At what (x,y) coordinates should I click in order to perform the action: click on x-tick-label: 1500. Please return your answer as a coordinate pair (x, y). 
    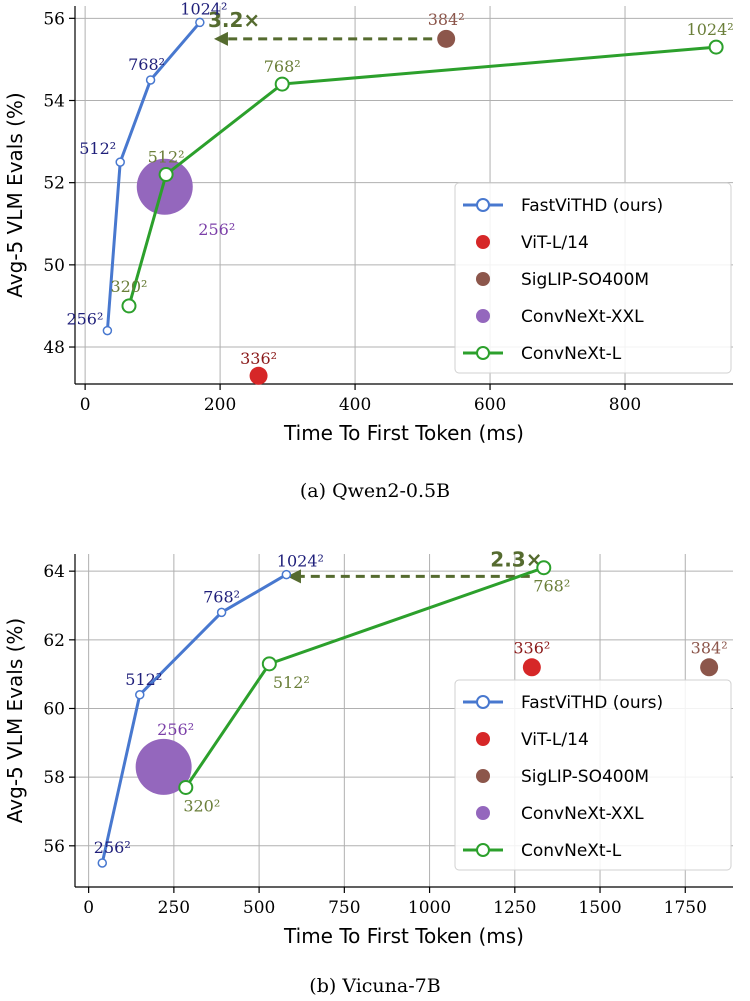
    Looking at the image, I should click on (599, 908).